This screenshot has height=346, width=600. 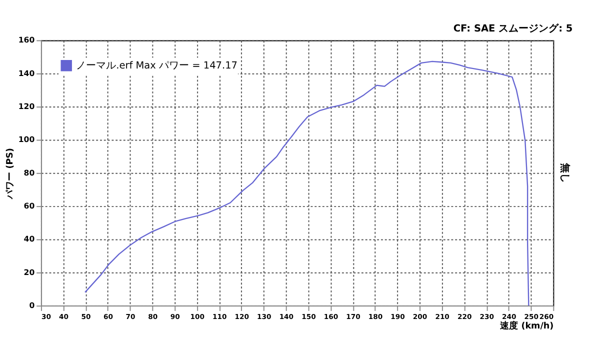 What do you see at coordinates (30, 206) in the screenshot?
I see `y-tick-label: 60` at bounding box center [30, 206].